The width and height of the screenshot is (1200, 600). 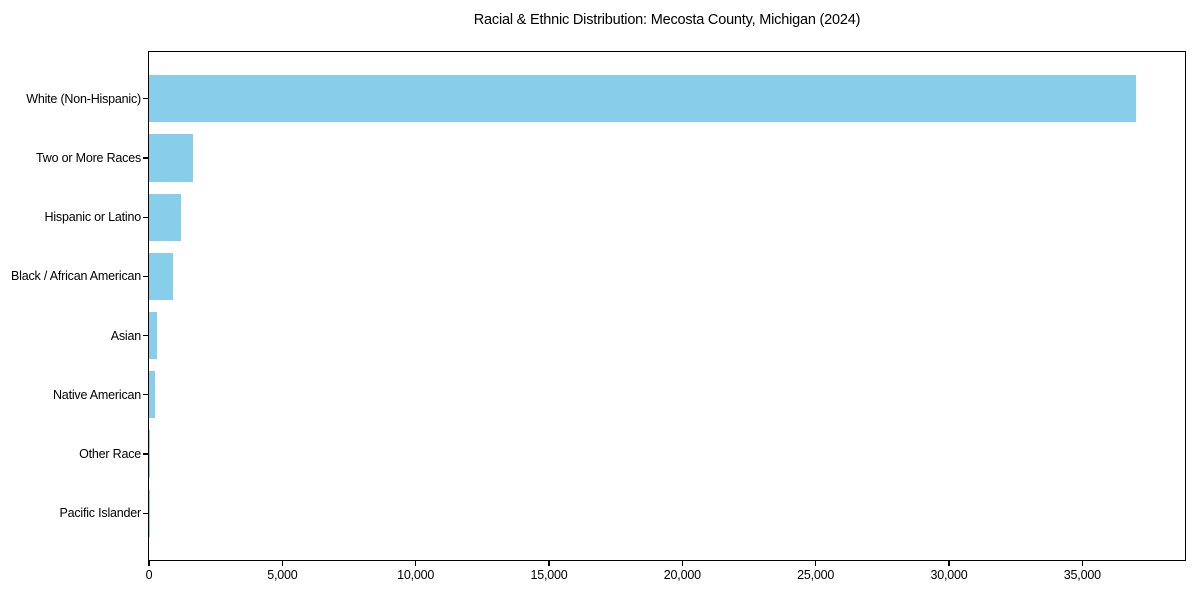 What do you see at coordinates (93, 217) in the screenshot?
I see `y-tick-label: Hispanic or Latino` at bounding box center [93, 217].